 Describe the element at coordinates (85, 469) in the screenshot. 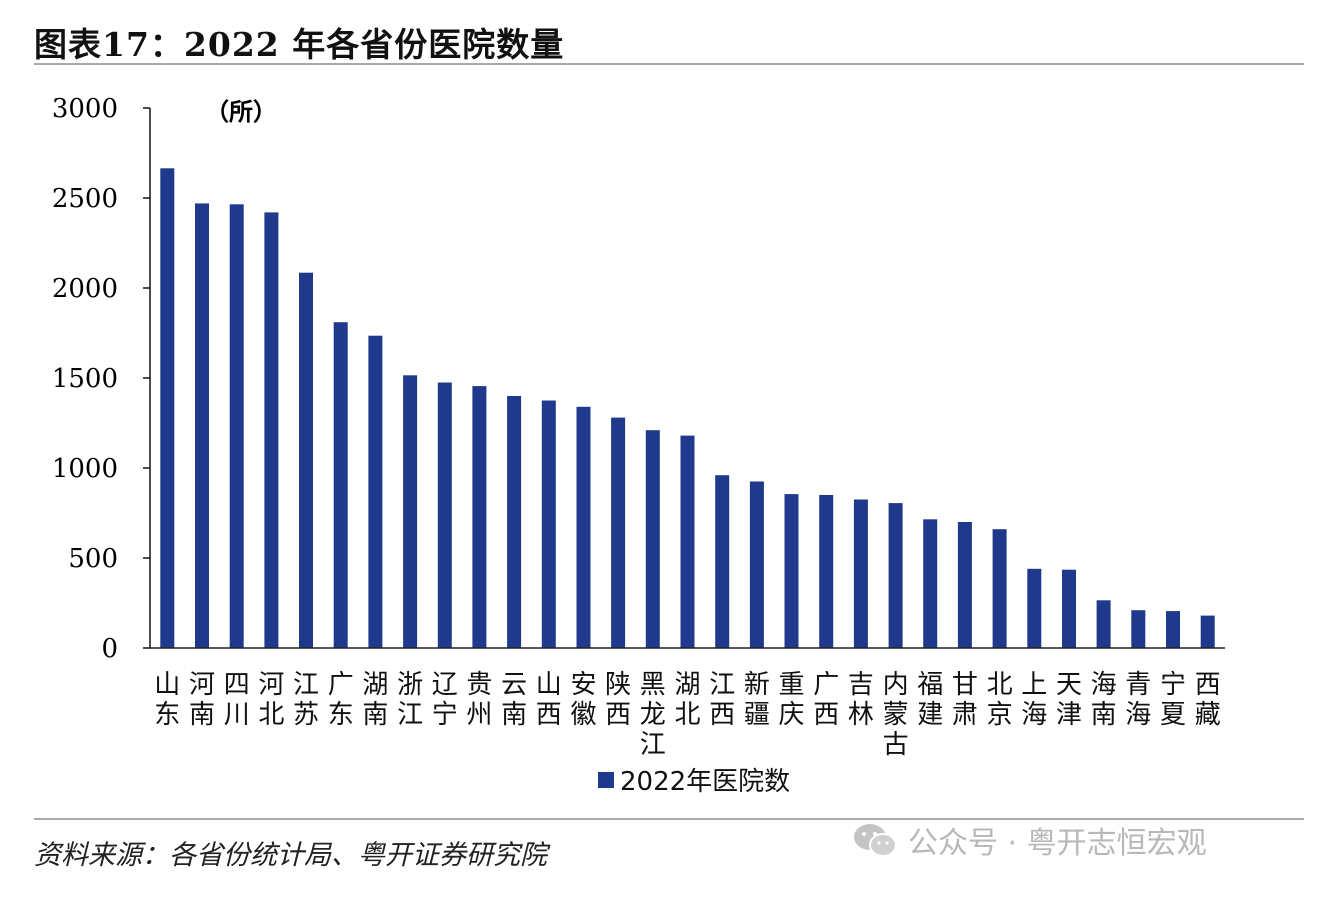

I see `y-tick-label: 1000` at that location.